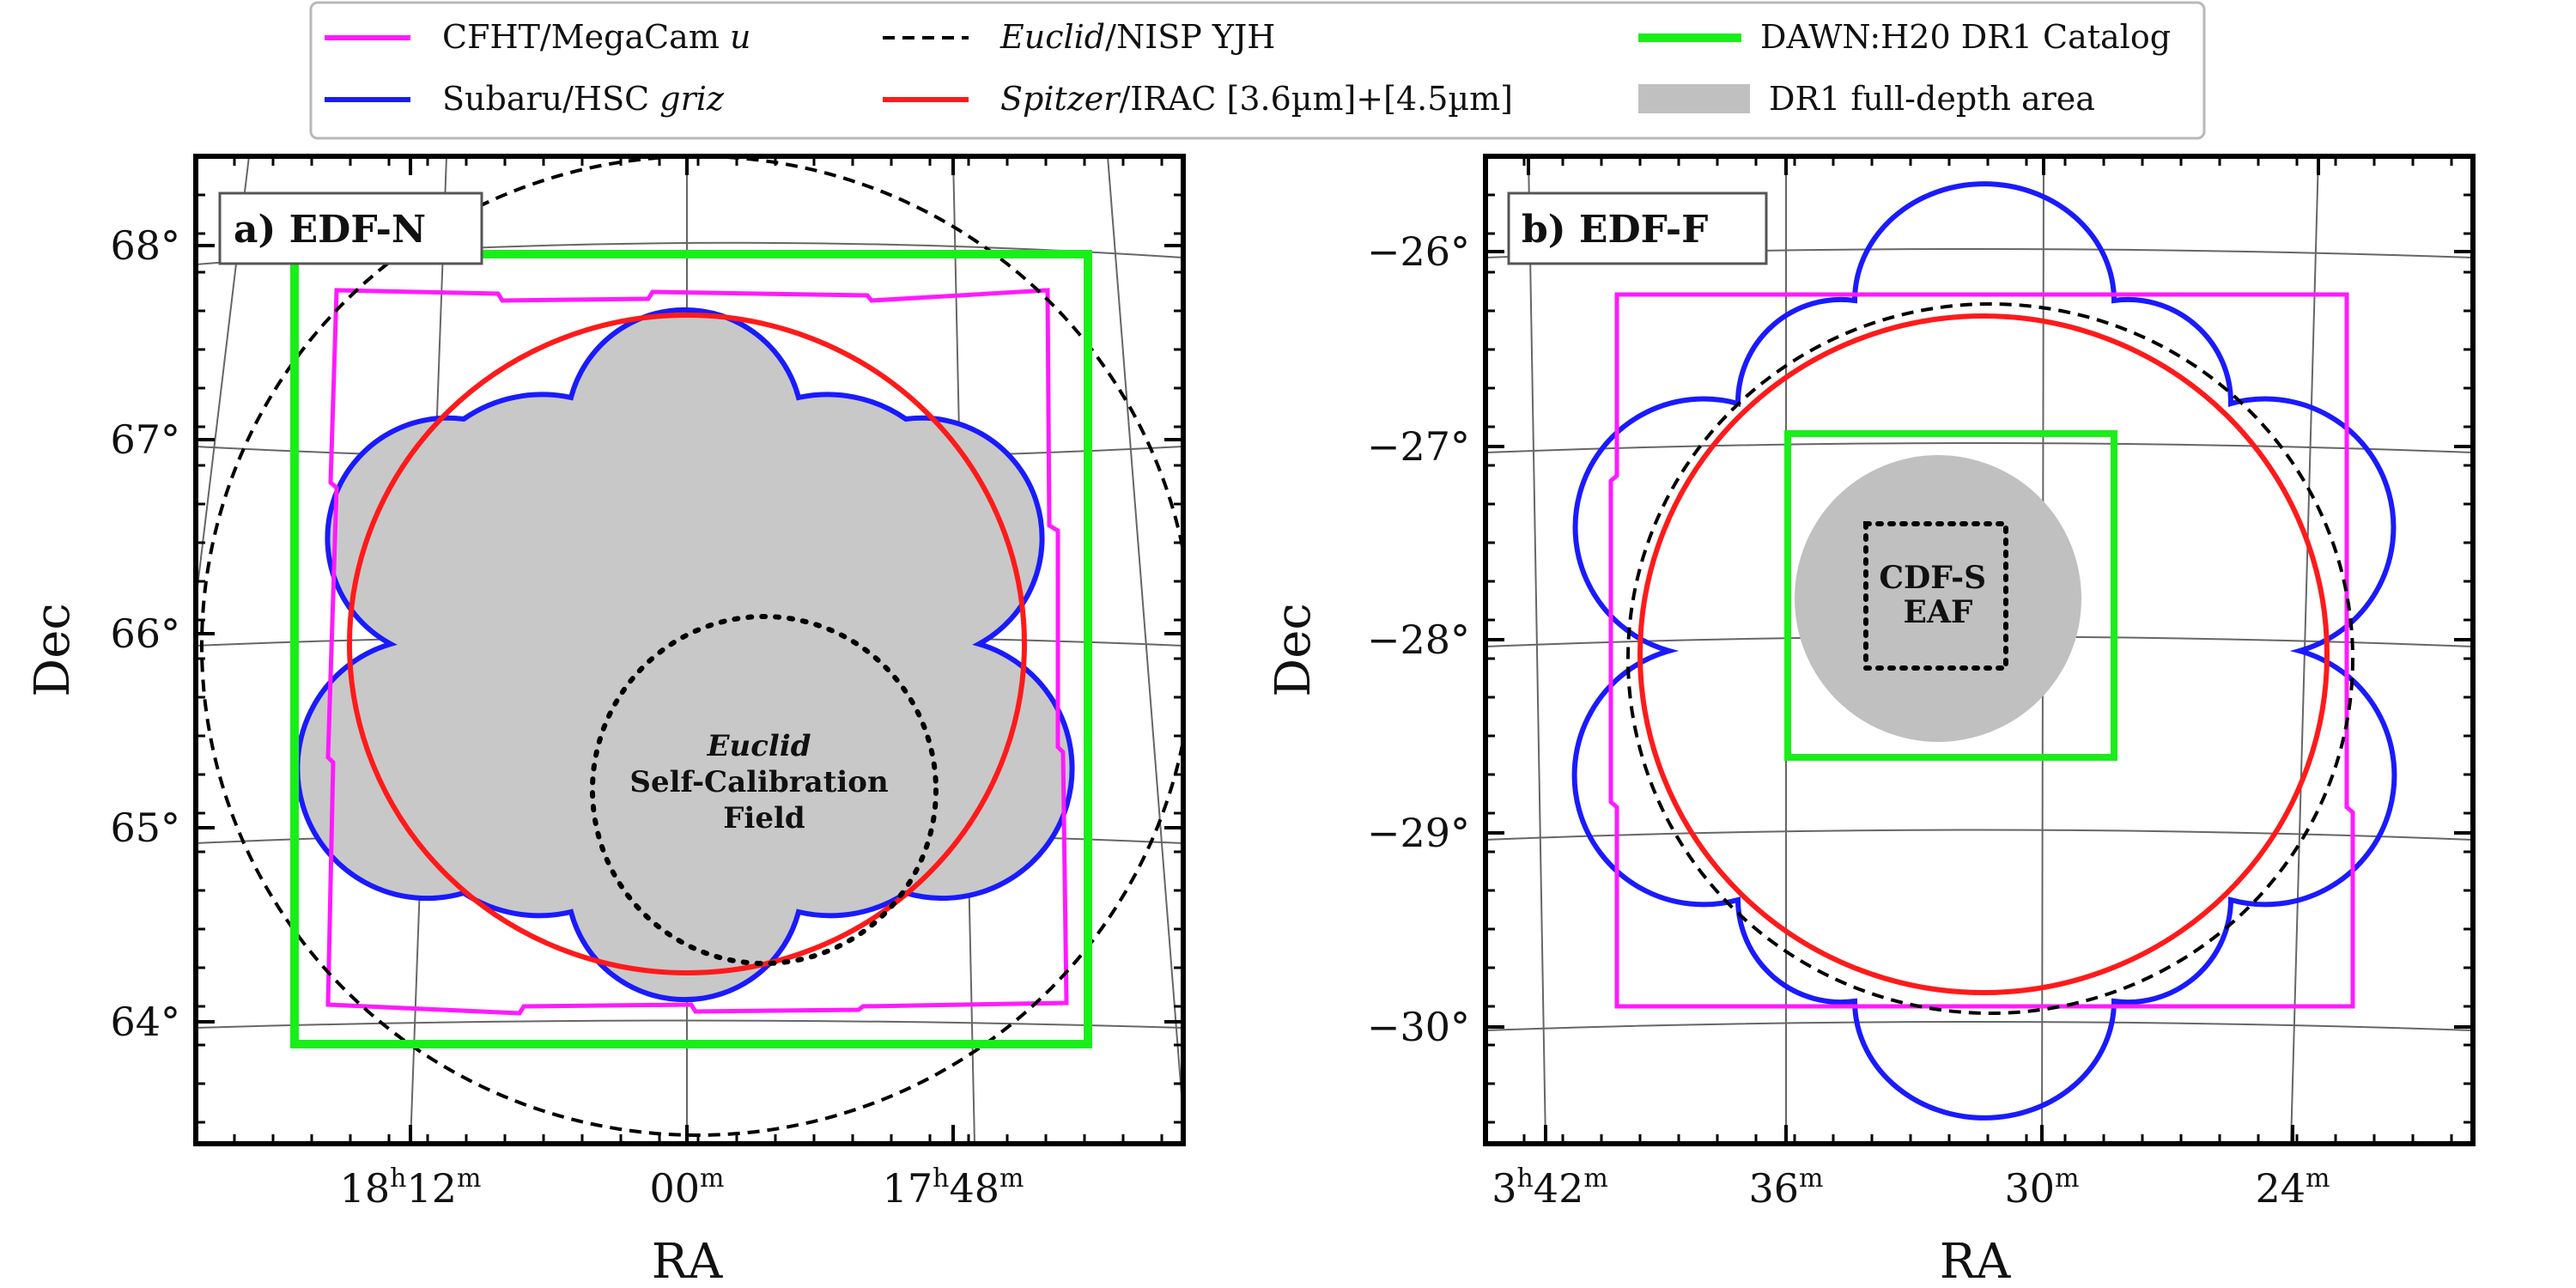 Image resolution: width=2576 pixels, height=1288 pixels. Describe the element at coordinates (596, 37) in the screenshot. I see `legend-megacam-label: CFHT/MegaCam u` at that location.